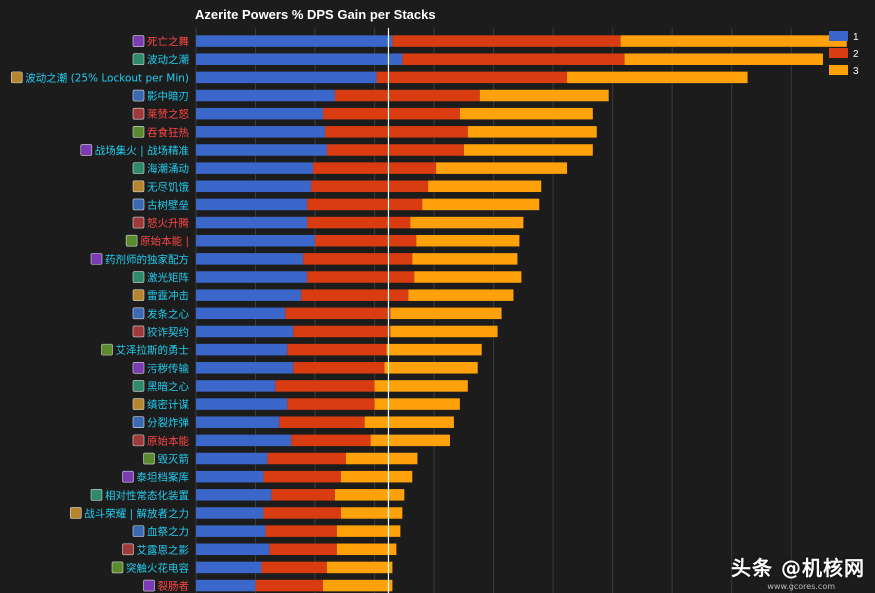 The width and height of the screenshot is (875, 593). What do you see at coordinates (315, 14) in the screenshot?
I see `chart-title: Azerite Powers % DPS Gain per Stacks` at bounding box center [315, 14].